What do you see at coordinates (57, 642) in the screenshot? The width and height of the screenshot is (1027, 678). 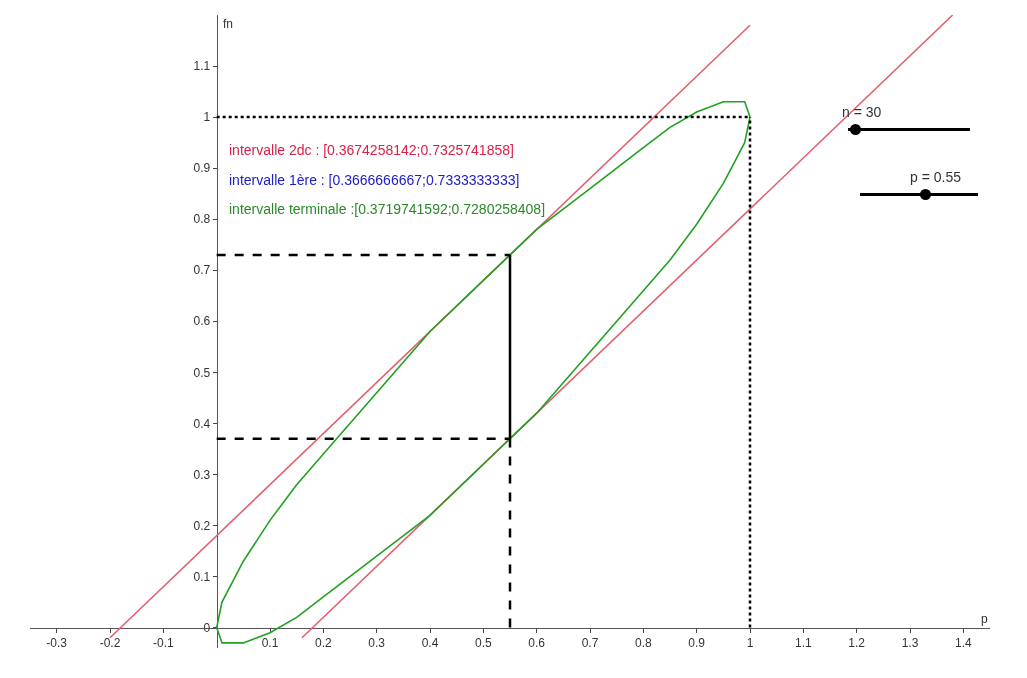 I see `x-tick-label: -0.3` at bounding box center [57, 642].